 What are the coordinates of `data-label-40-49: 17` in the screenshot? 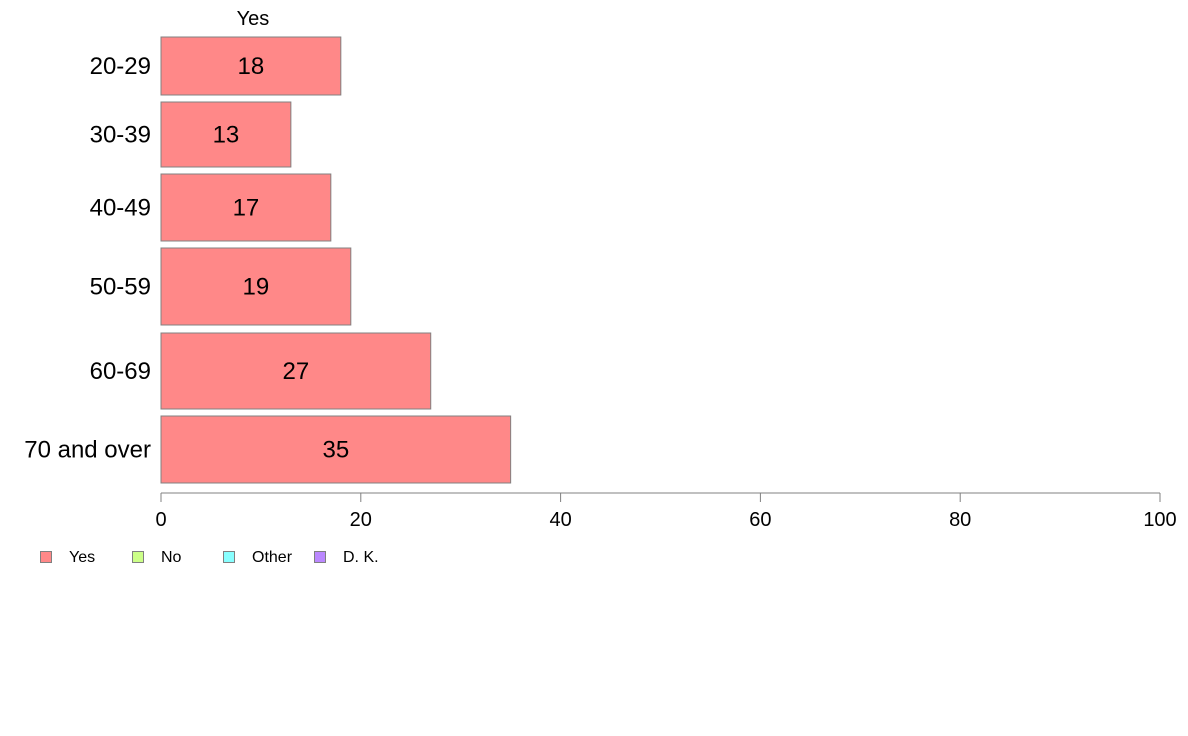 It's located at (246, 208).